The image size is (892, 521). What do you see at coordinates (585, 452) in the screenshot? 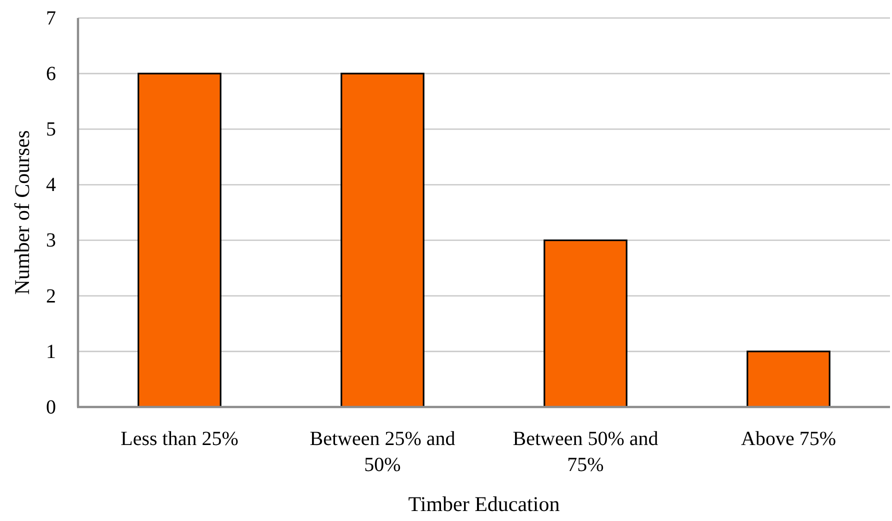
I see `x-tick-label: Between 50% and 75%` at bounding box center [585, 452].